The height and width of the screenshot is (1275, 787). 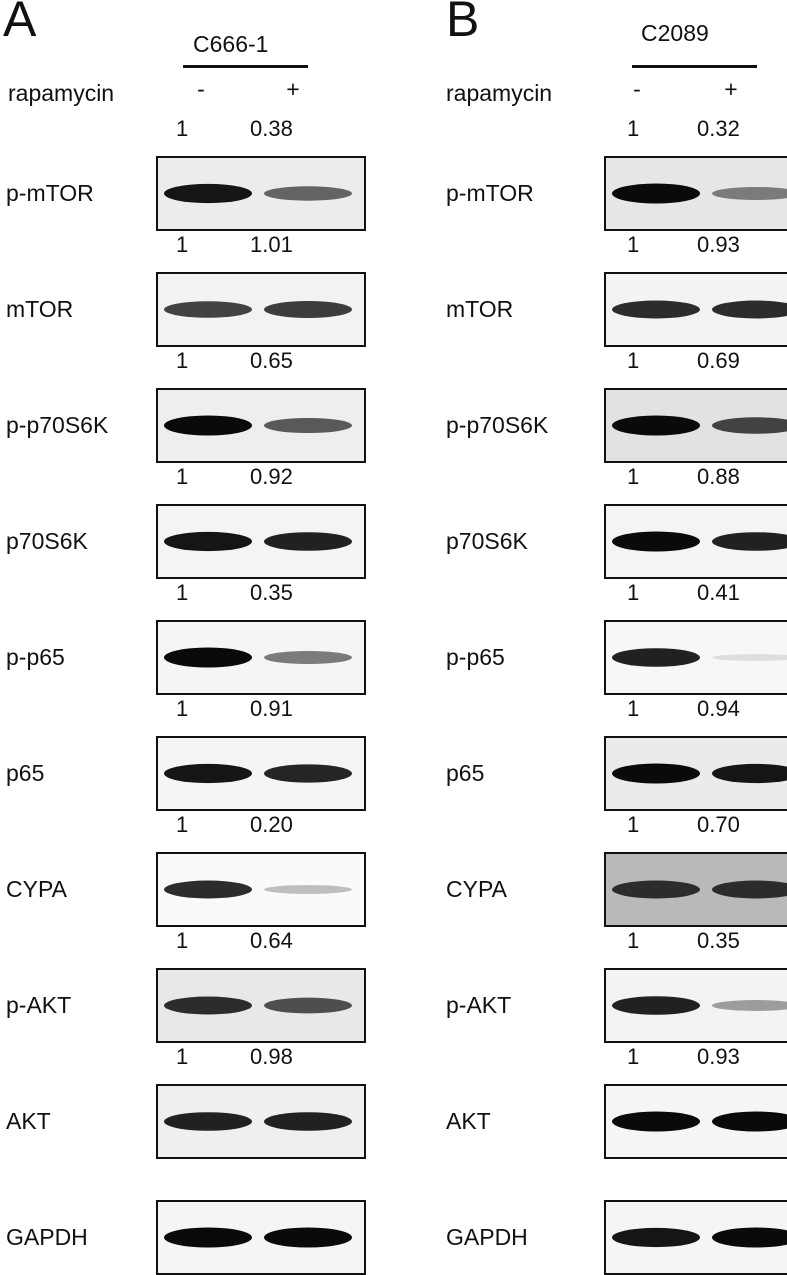 I want to click on panel-letter: A, so click(x=20, y=23).